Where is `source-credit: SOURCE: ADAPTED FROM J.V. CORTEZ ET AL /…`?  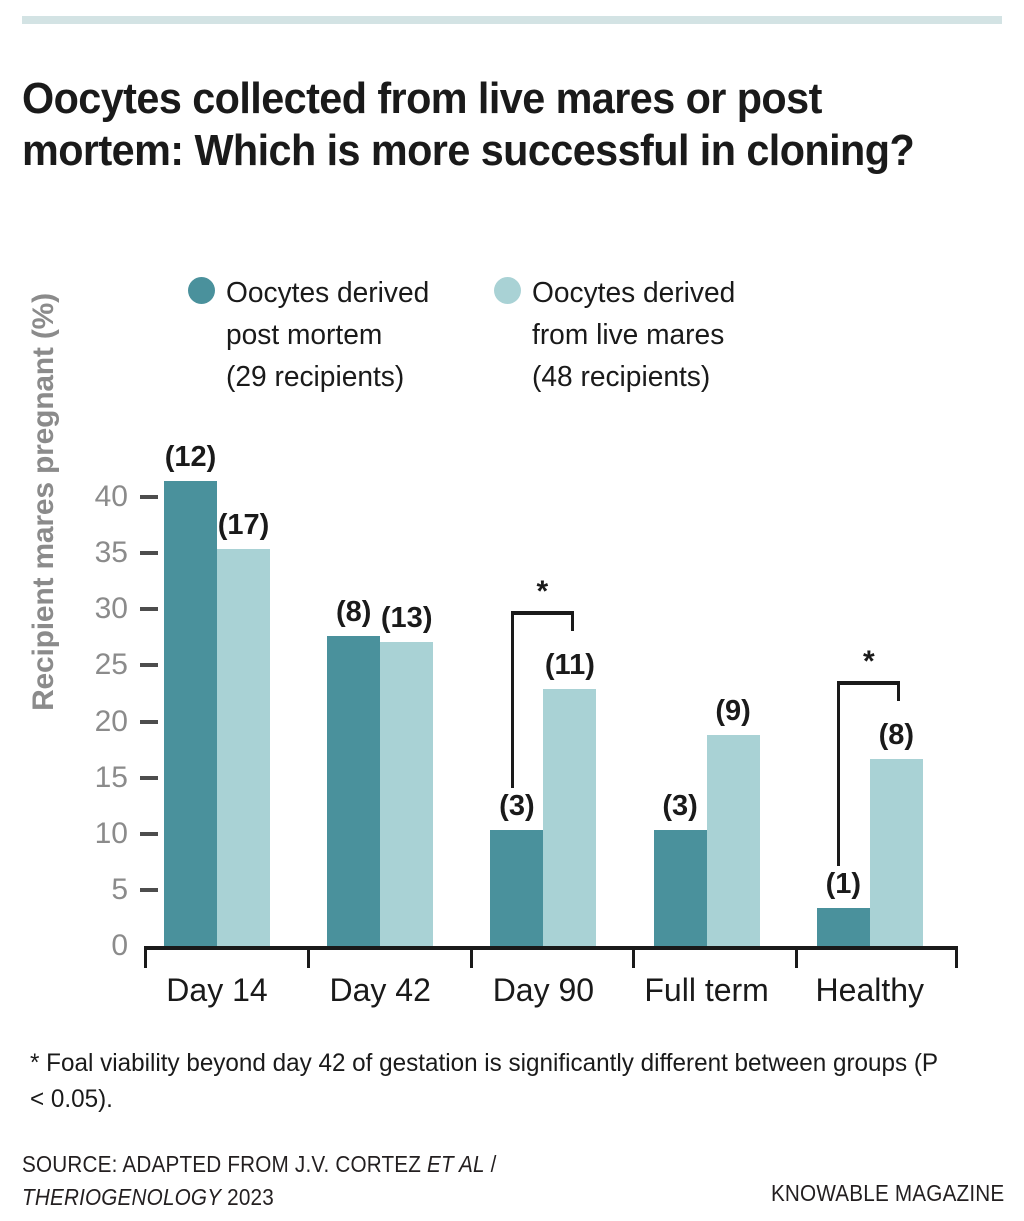 source-credit: SOURCE: ADAPTED FROM J.V. CORTEZ ET AL /… is located at coordinates (319, 1181).